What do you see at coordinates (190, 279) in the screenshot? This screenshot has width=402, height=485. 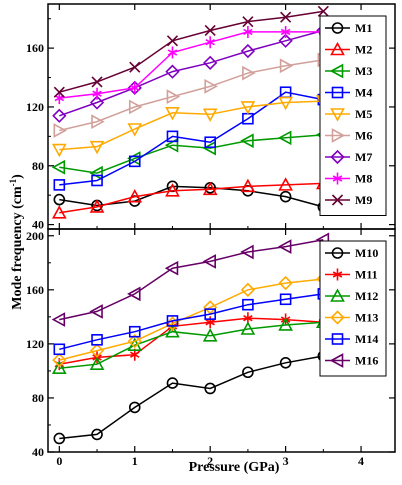 I see `series-M16` at bounding box center [190, 279].